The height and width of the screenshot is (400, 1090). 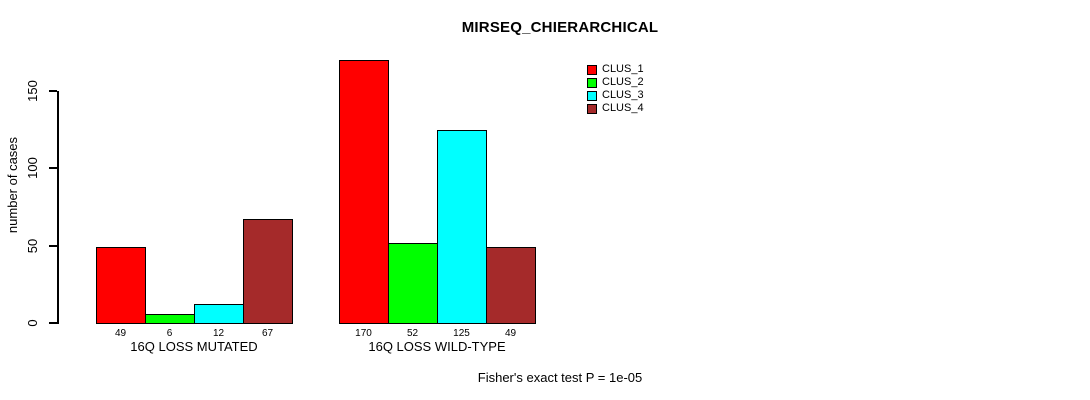 I want to click on bar-value-label: 67, so click(x=267, y=333).